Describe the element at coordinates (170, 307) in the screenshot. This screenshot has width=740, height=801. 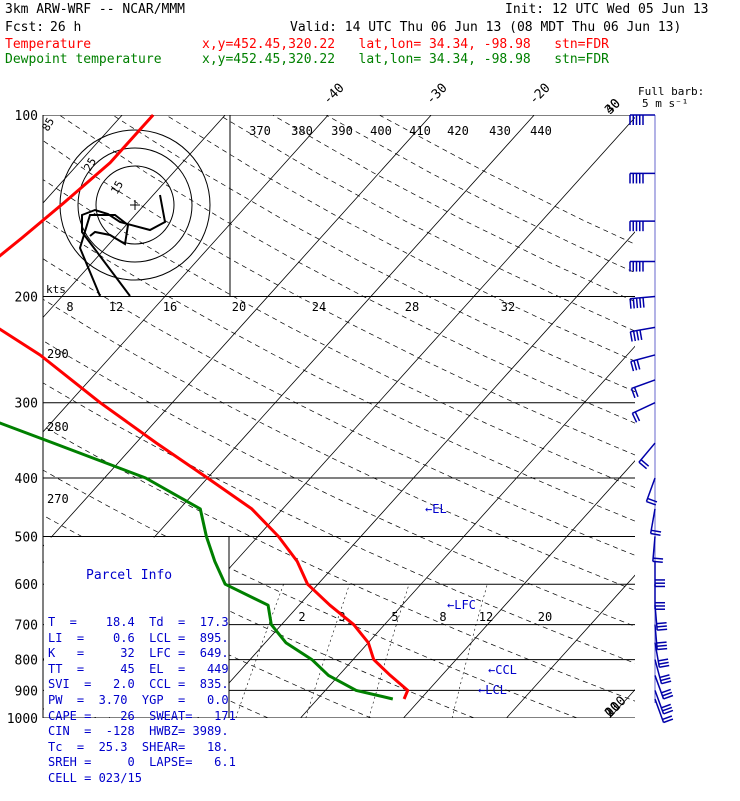
I see `hodo-speed-label: 16` at that location.